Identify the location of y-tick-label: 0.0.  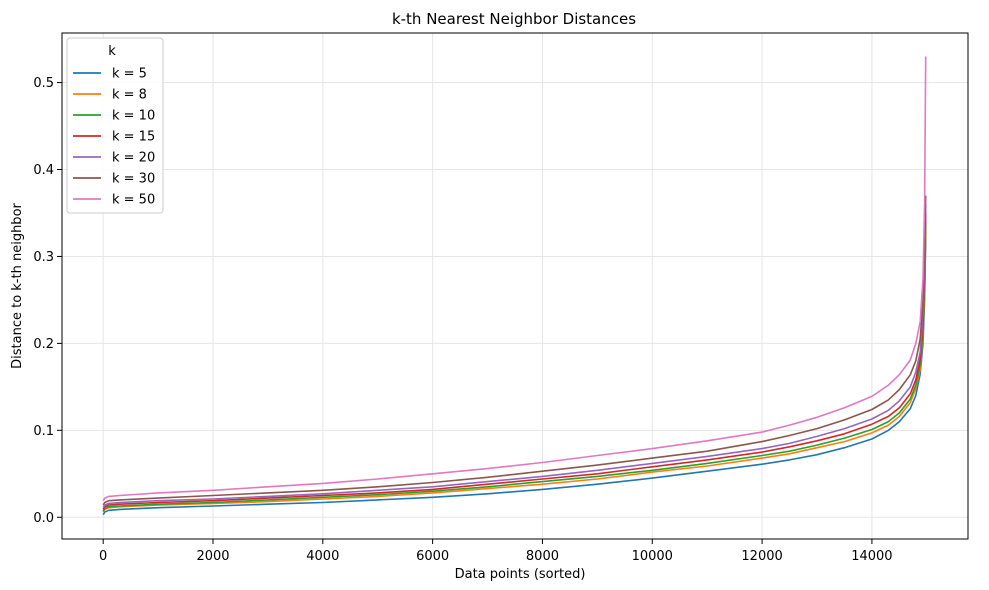
(43, 518).